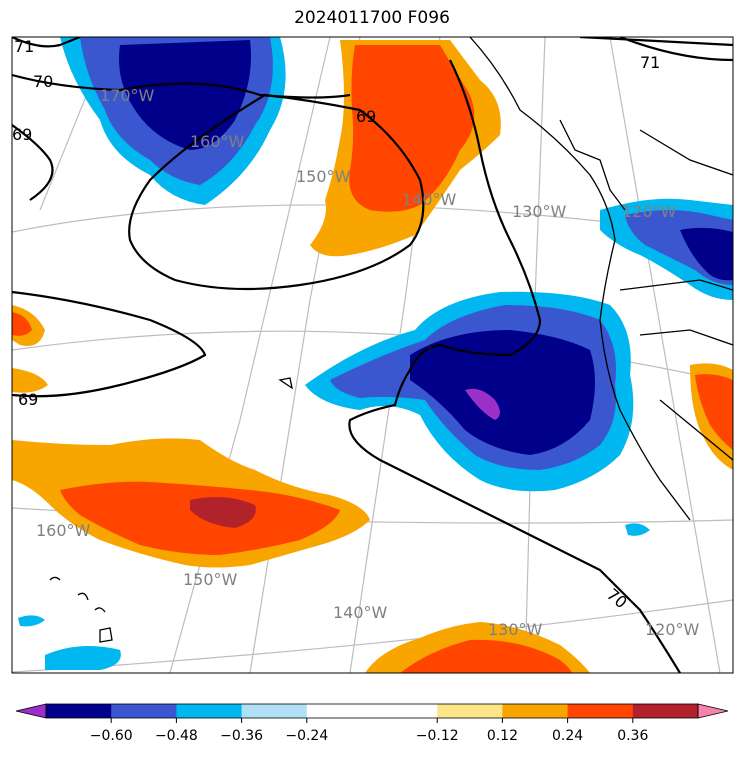  What do you see at coordinates (372, 18) in the screenshot?
I see `map-title: 2024011700 F096` at bounding box center [372, 18].